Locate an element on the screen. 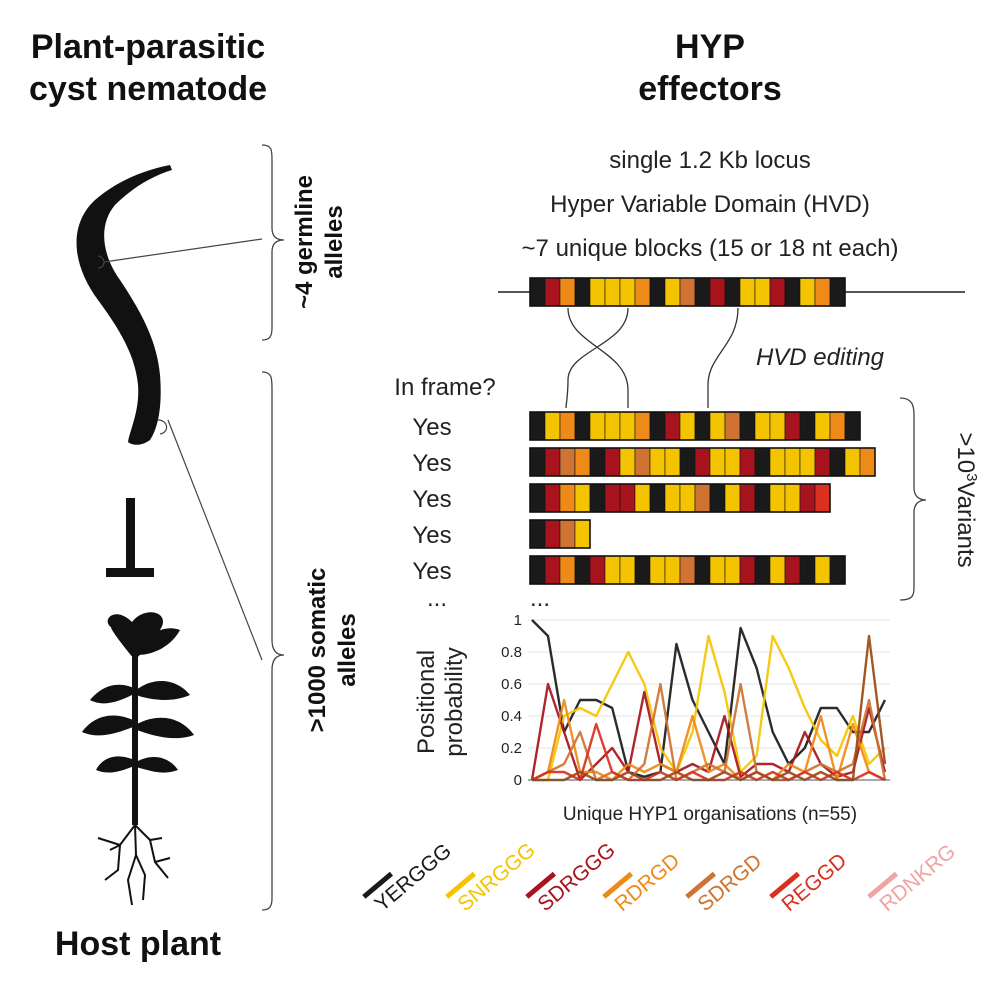  somatic-label-line-2: alleles is located at coordinates (347, 649).